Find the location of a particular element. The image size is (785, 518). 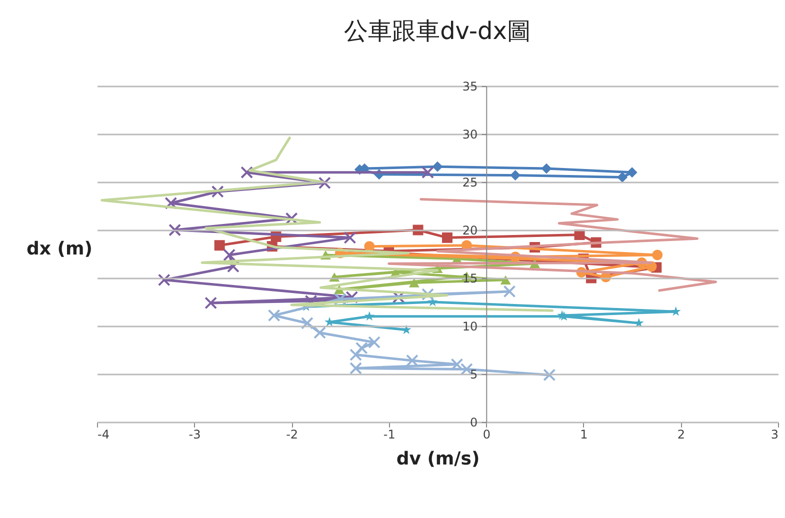

x-tick-label: -3 is located at coordinates (194, 435).